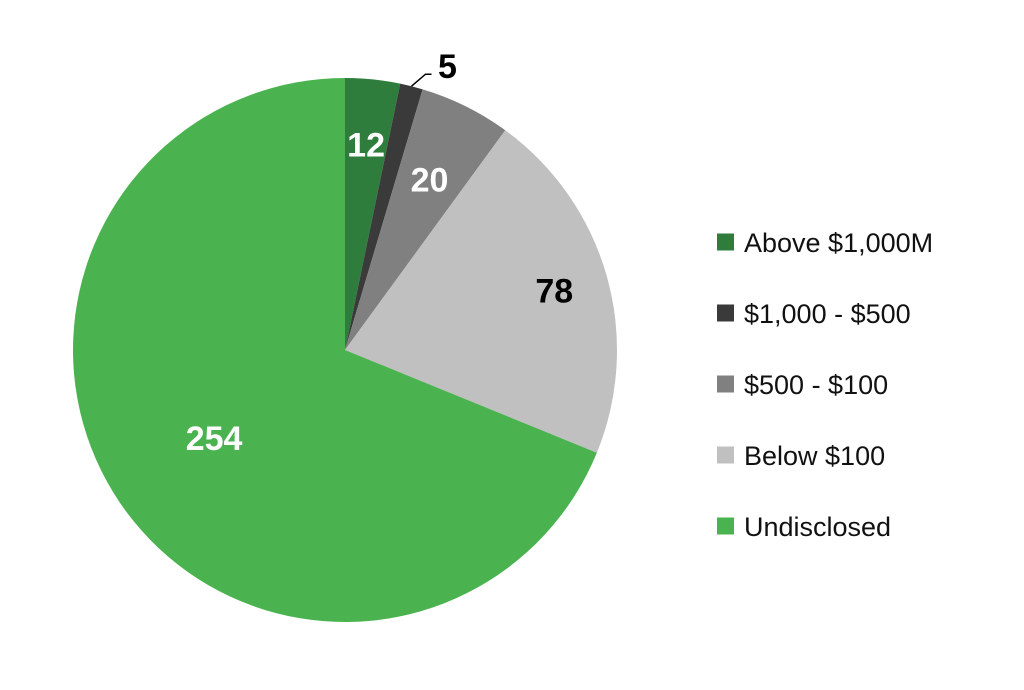 The height and width of the screenshot is (690, 1024). I want to click on legend-item-1-000-500: $1,000 - $500, so click(814, 314).